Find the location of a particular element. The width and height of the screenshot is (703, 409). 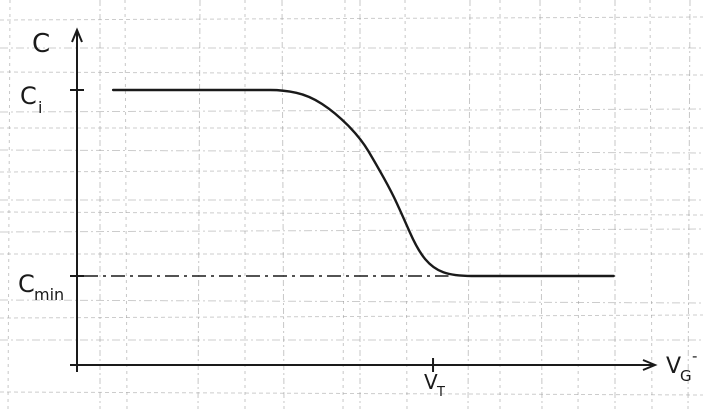

y-axis-arrow is located at coordinates (77, 35).